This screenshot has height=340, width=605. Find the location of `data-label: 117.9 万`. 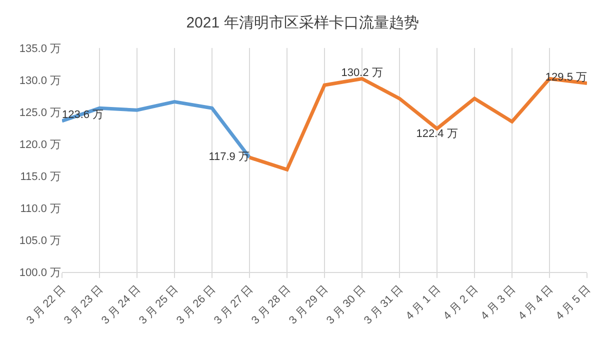

data-label: 117.9 万 is located at coordinates (229, 157).